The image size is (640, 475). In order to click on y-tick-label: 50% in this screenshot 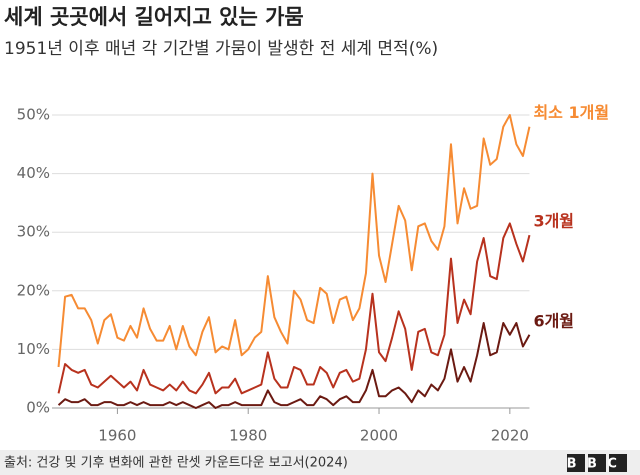, I will do `click(33, 115)`.